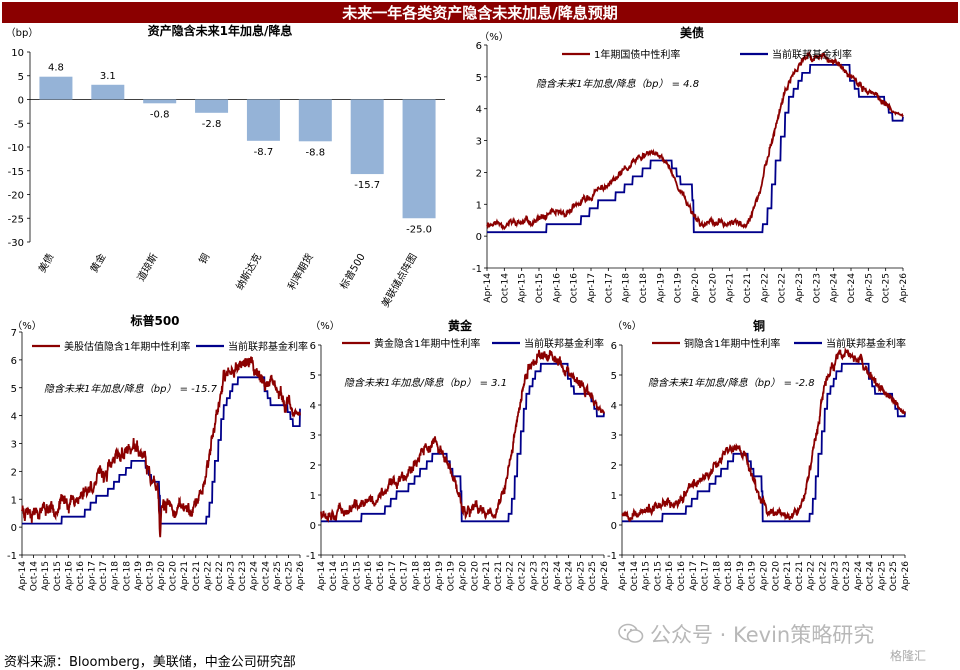 The width and height of the screenshot is (960, 670). What do you see at coordinates (154, 320) in the screenshot?
I see `line-chart-title: 标普500` at bounding box center [154, 320].